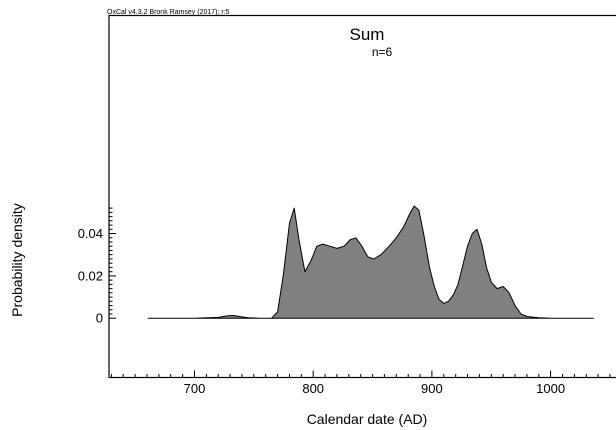  Describe the element at coordinates (195, 388) in the screenshot. I see `x-tick-label: 700` at that location.